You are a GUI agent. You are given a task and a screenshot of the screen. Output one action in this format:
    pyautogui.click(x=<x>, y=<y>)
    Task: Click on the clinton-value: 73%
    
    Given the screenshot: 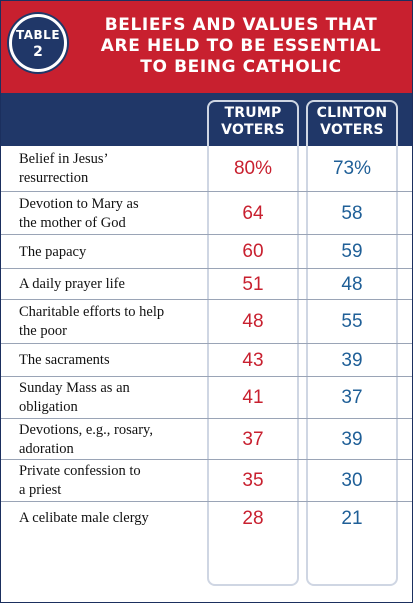 What is the action you would take?
    pyautogui.click(x=352, y=168)
    